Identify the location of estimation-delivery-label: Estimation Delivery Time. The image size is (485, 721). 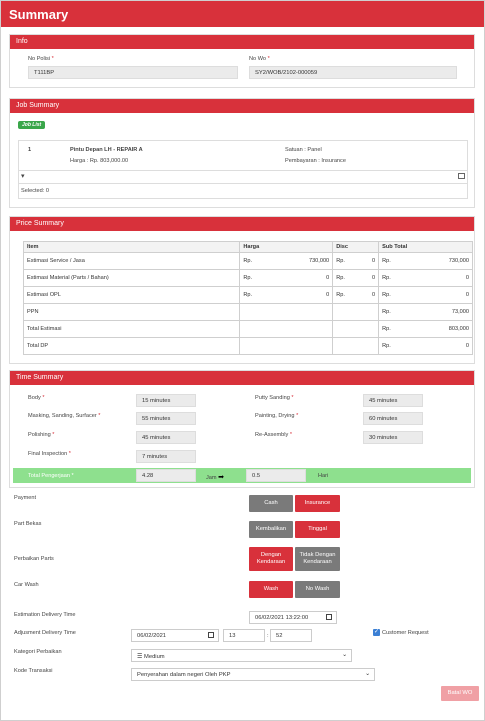
(45, 615).